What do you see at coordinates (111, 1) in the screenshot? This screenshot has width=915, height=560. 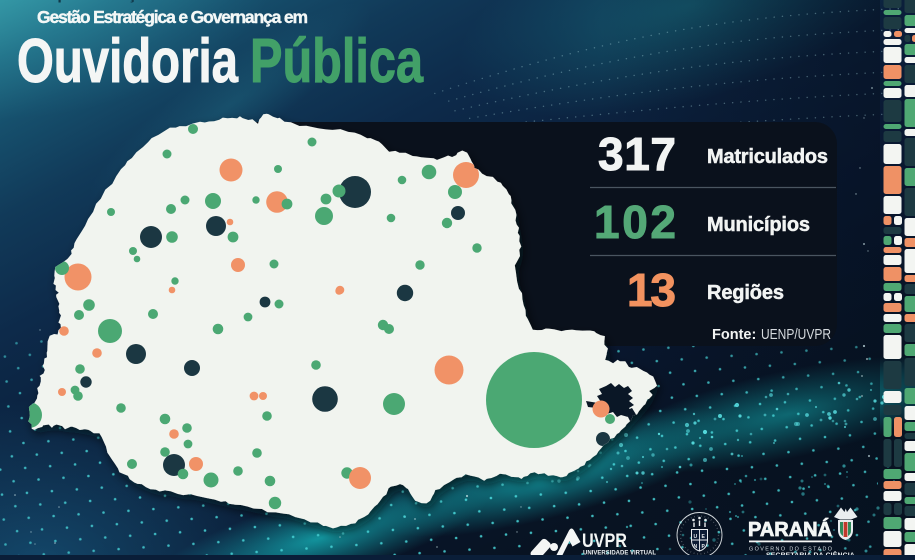 I see `svg-text: Especialização em` at bounding box center [111, 1].